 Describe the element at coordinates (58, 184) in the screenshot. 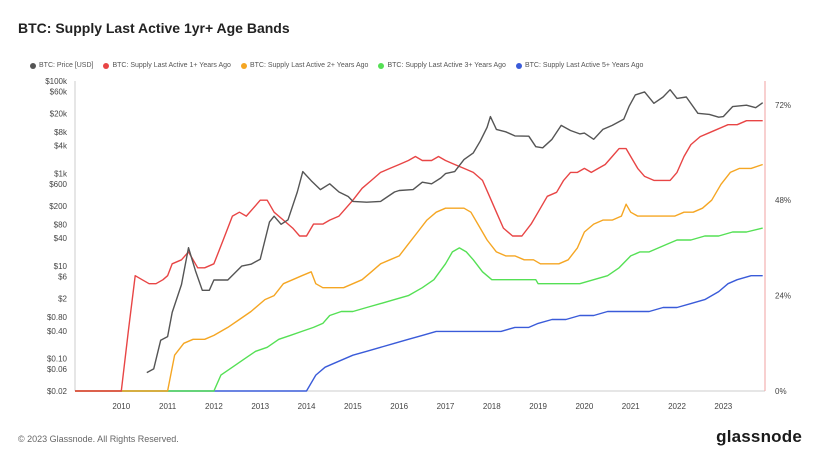

I see `left-tick-label: $600` at that location.